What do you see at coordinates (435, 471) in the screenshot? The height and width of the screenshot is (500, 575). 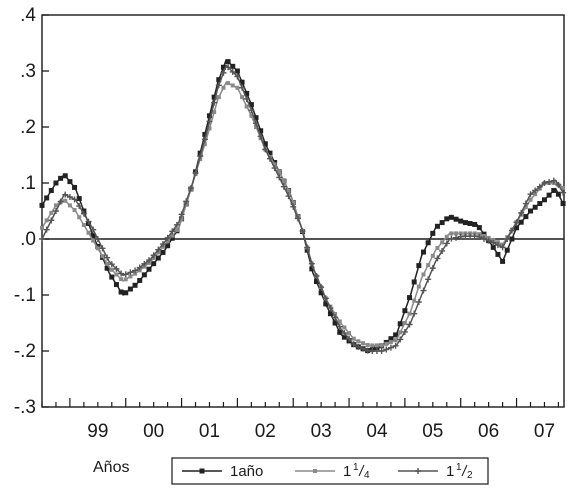 I see `legend-entry: 1 12` at bounding box center [435, 471].